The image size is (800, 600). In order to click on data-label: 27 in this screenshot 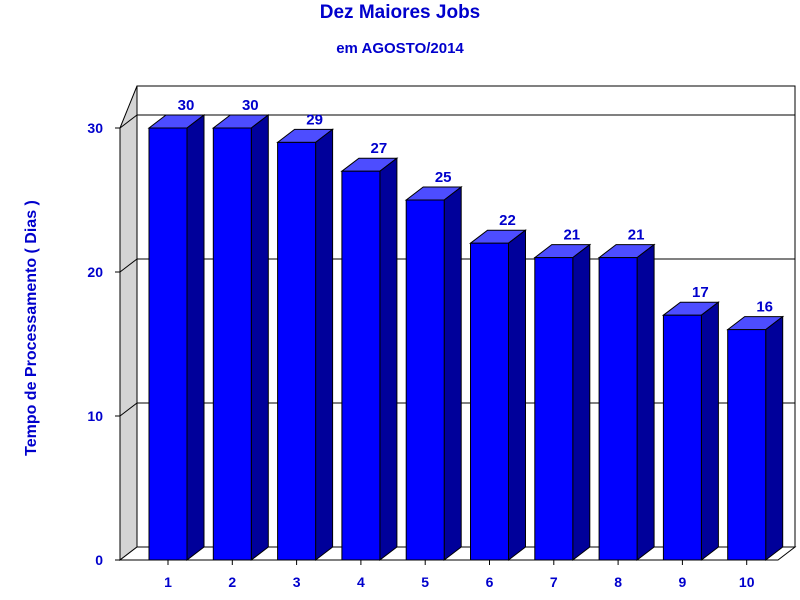, I will do `click(379, 148)`.